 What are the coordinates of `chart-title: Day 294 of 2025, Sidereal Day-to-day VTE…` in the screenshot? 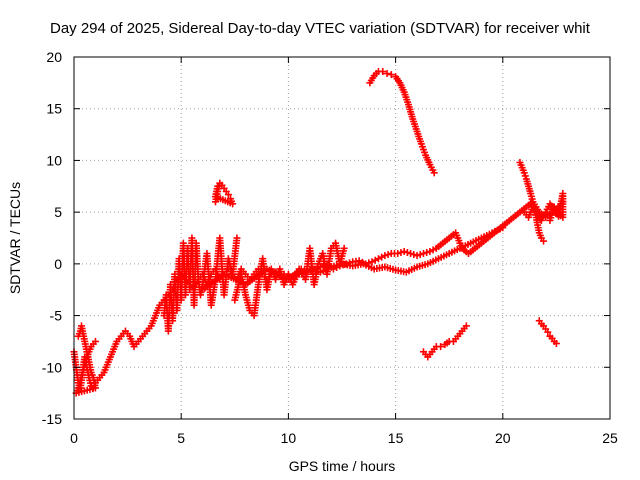 It's located at (320, 28).